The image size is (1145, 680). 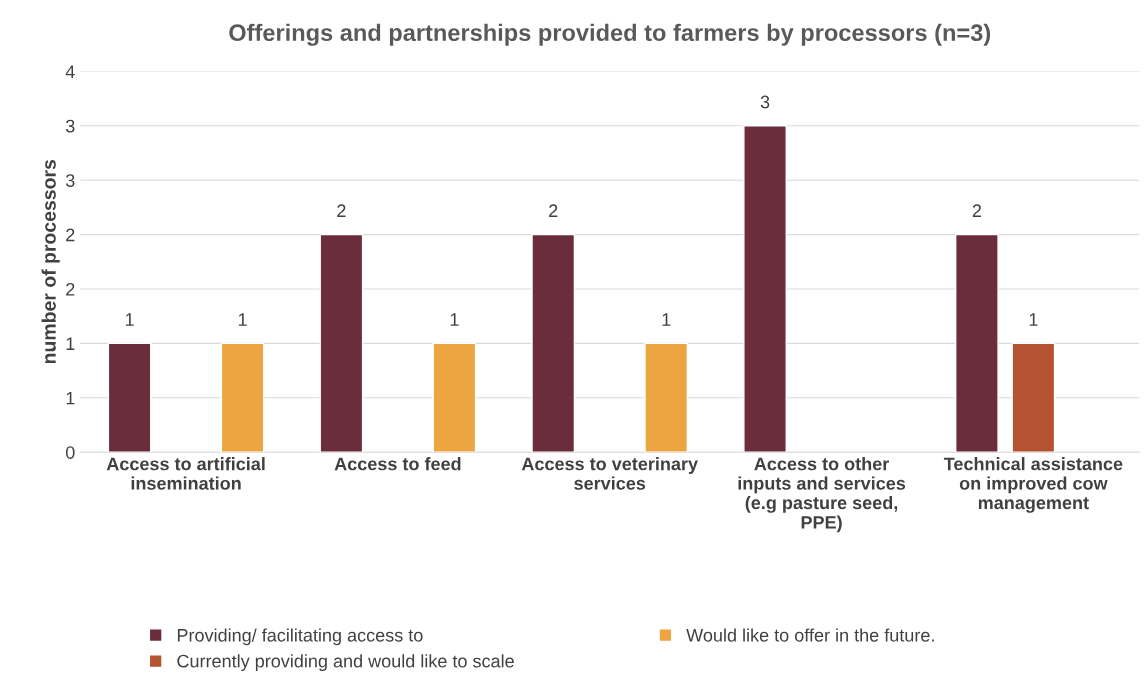 I want to click on chart-title: Offerings and partnerships provided to farmers by processors (n=3), so click(x=610, y=34).